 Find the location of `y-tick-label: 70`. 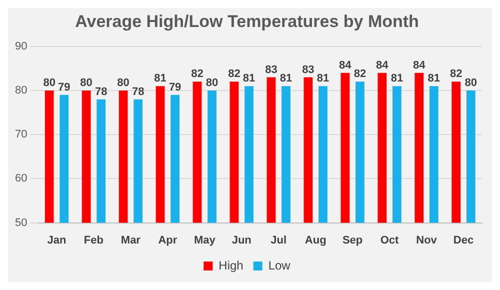

y-tick-label: 70 is located at coordinates (21, 134).